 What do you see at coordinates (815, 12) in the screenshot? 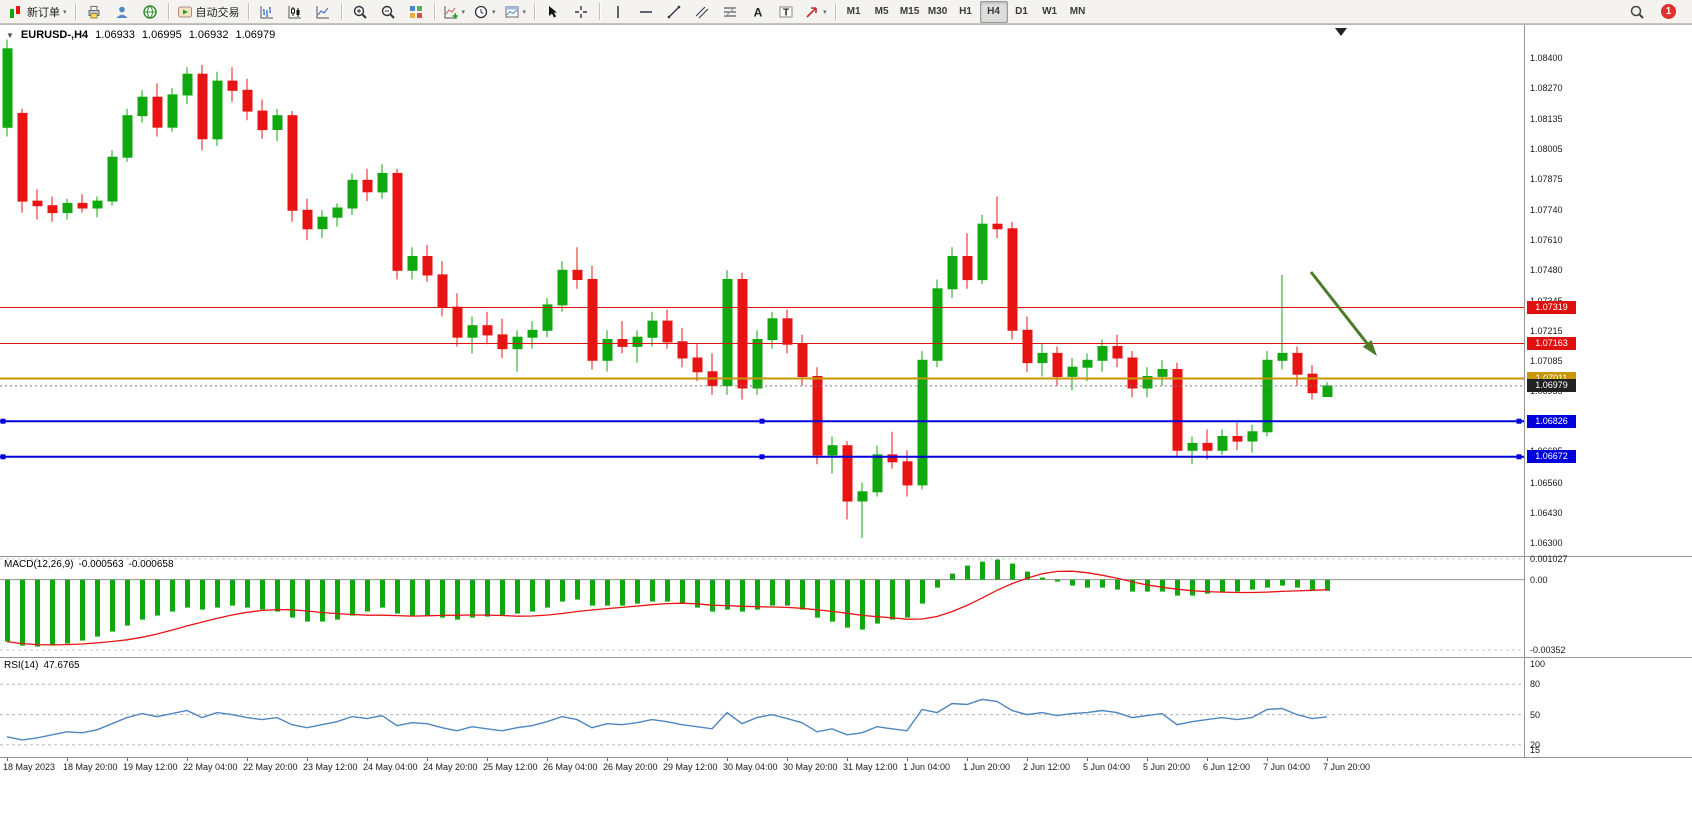
I see `arrows-button: ▾` at bounding box center [815, 12].